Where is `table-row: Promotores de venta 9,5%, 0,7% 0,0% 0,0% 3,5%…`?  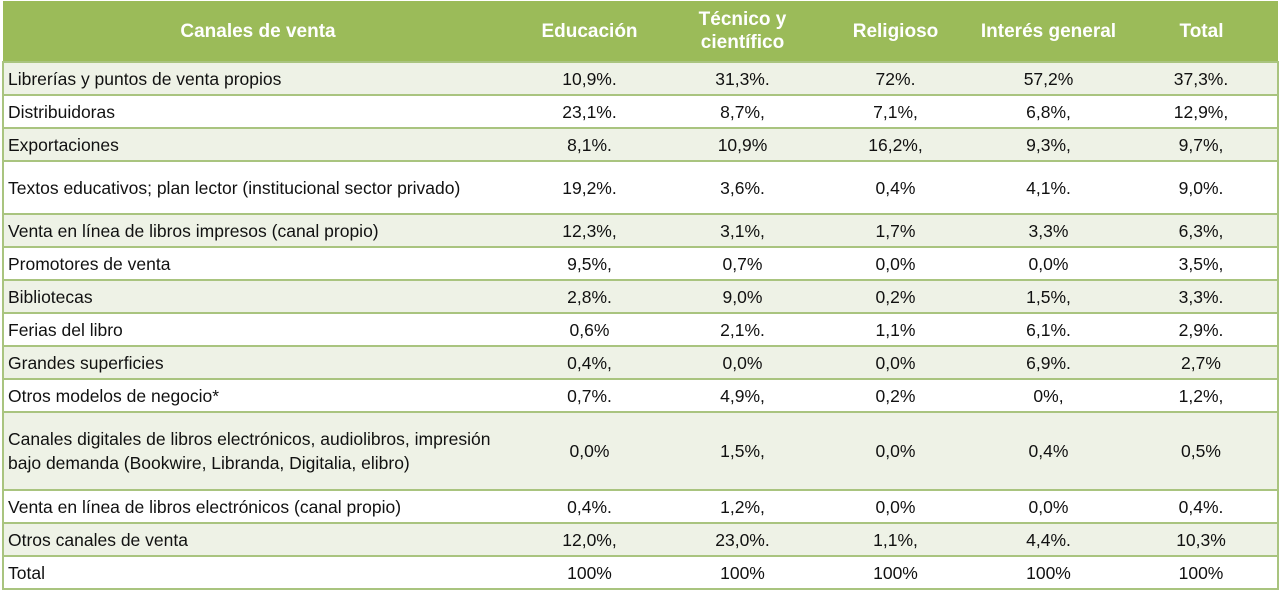 table-row: Promotores de venta 9,5%, 0,7% 0,0% 0,0% 3,5%… is located at coordinates (640, 263).